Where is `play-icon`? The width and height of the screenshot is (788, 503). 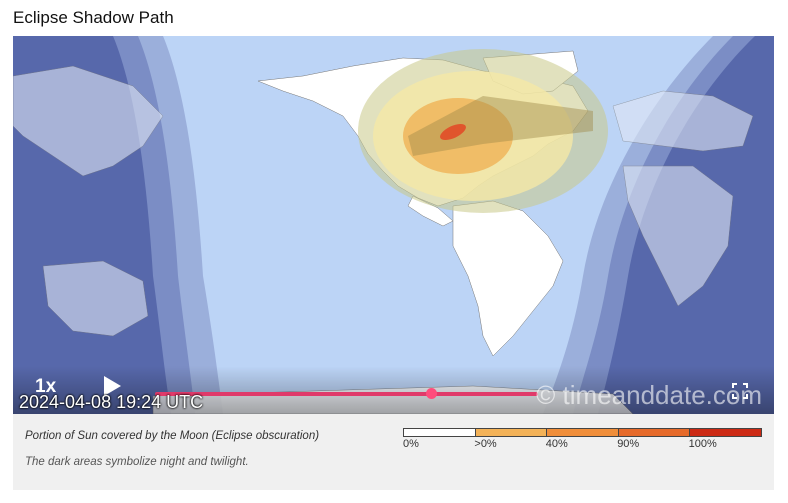 play-icon is located at coordinates (112, 386).